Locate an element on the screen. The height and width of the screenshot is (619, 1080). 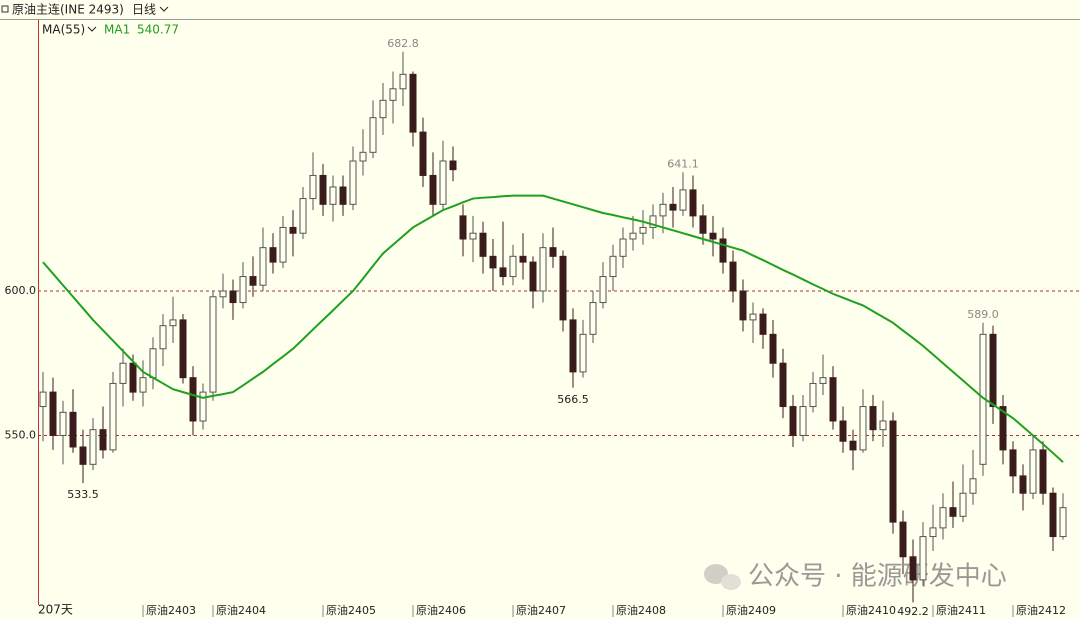
menu-icon is located at coordinates (5, 9).